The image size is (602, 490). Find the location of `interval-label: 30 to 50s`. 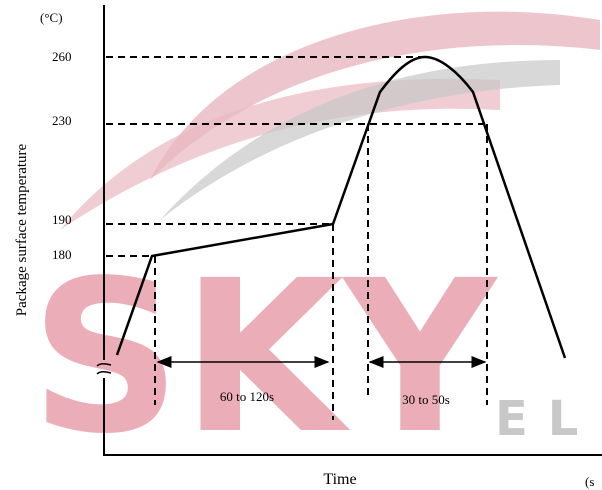

interval-label: 30 to 50s is located at coordinates (426, 399).